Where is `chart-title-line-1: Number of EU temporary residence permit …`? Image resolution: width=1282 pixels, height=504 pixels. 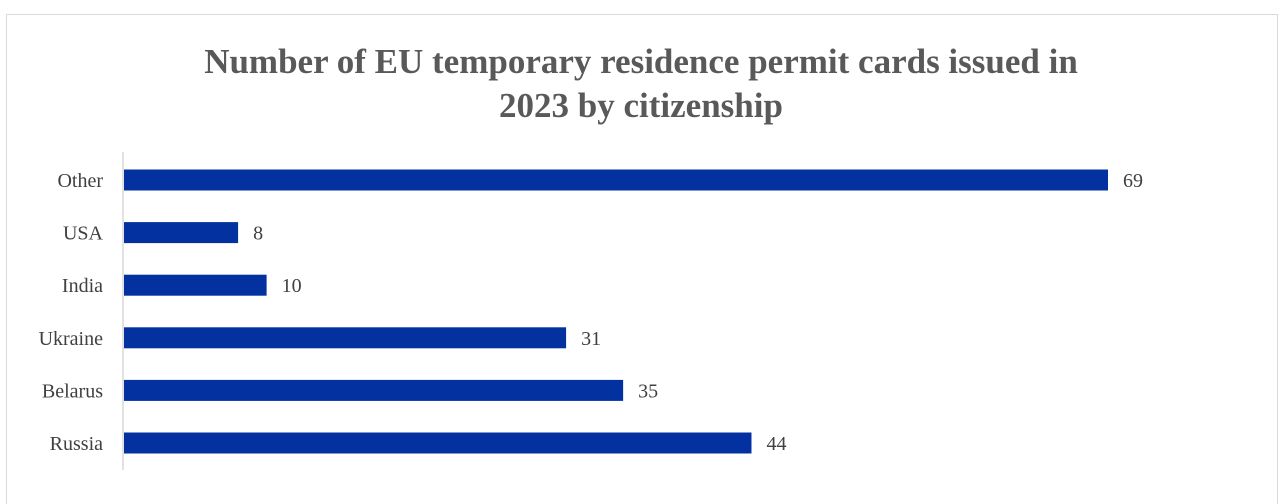 chart-title-line-1: Number of EU temporary residence permit … is located at coordinates (641, 61).